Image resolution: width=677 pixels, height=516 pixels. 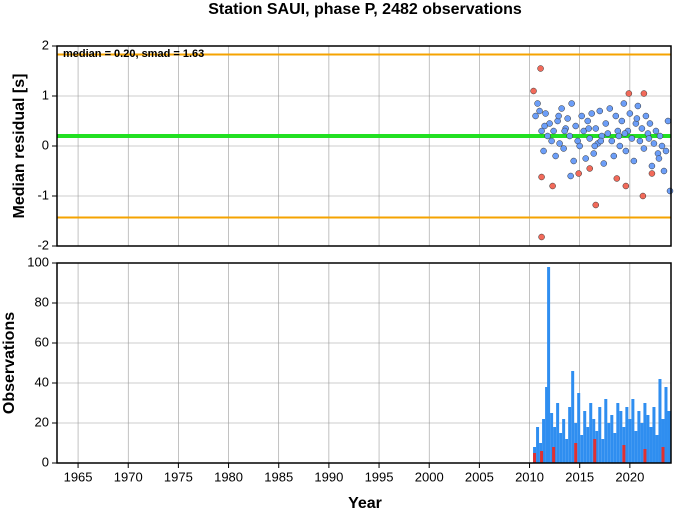 I want to click on x-tick-label: 1980, so click(x=228, y=476).